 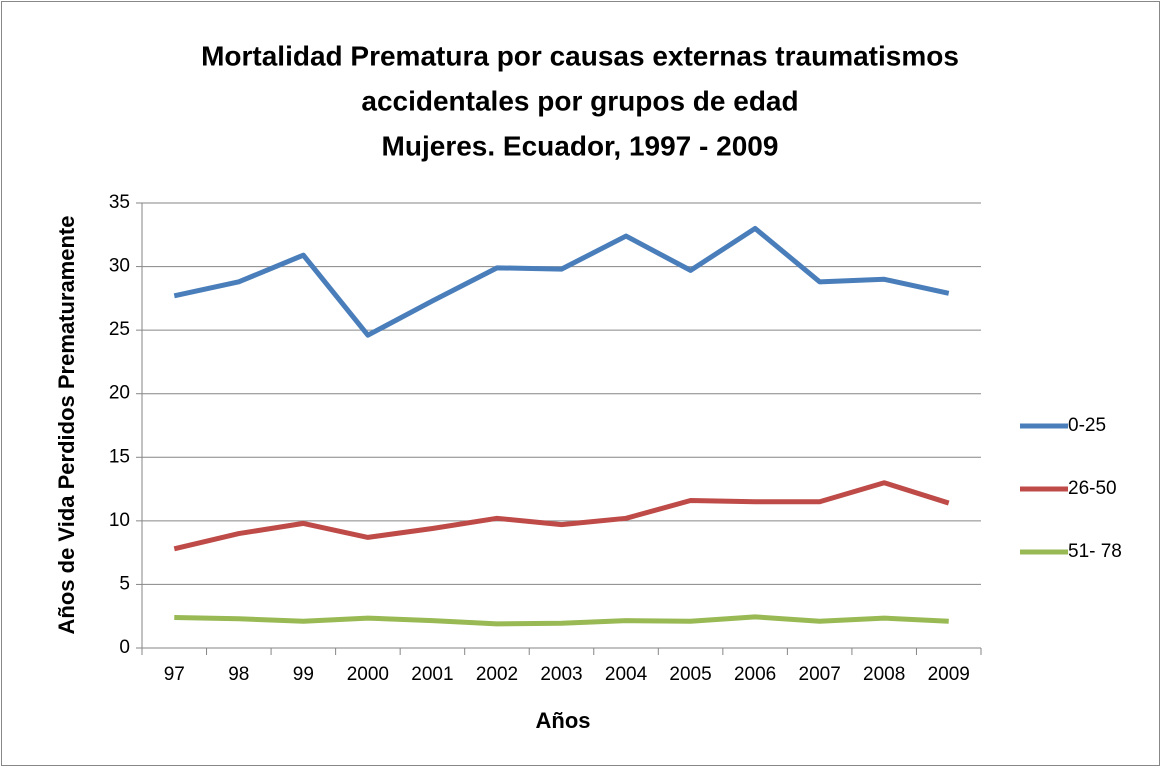 I want to click on y-tick-label: 15, so click(x=119, y=456).